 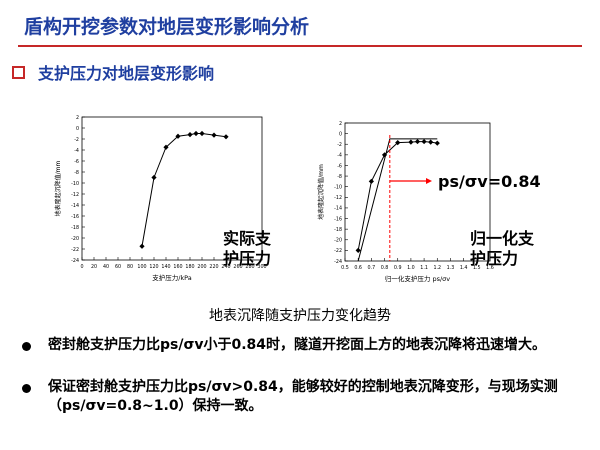 What do you see at coordinates (411, 268) in the screenshot?
I see `x-tick-label: 1.0` at bounding box center [411, 268].